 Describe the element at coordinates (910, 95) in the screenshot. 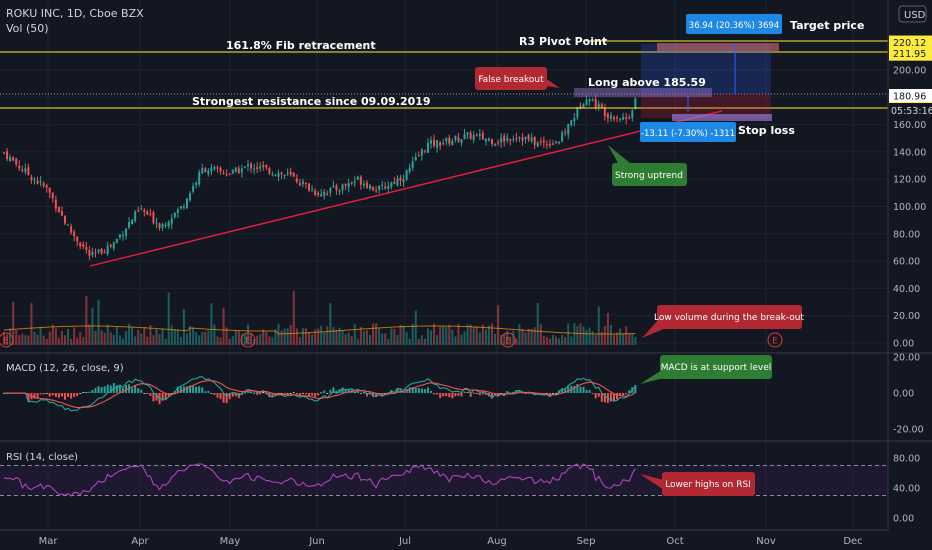

I see `price-badge` at that location.